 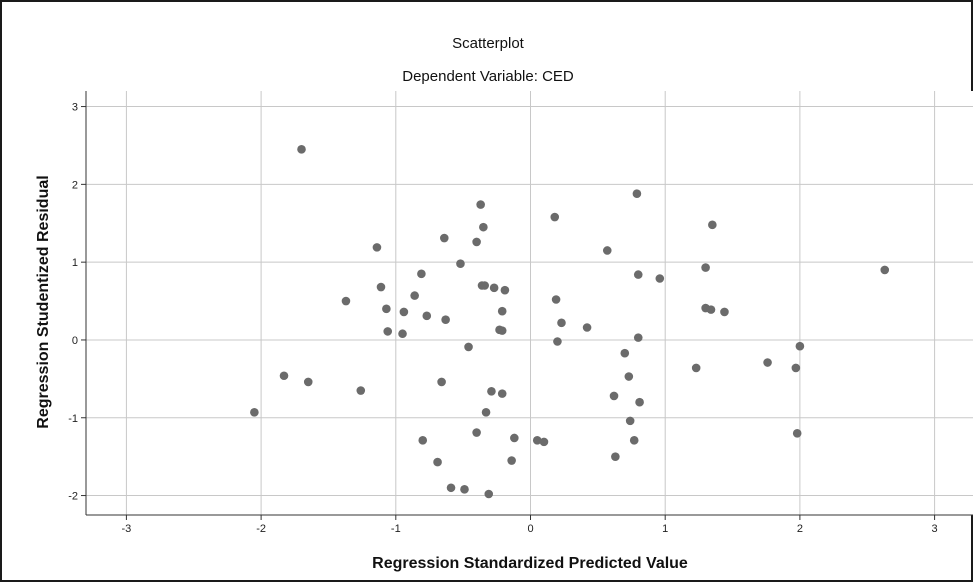 What do you see at coordinates (43, 301) in the screenshot?
I see `y-axis-title: Regression Studentized Residual` at bounding box center [43, 301].